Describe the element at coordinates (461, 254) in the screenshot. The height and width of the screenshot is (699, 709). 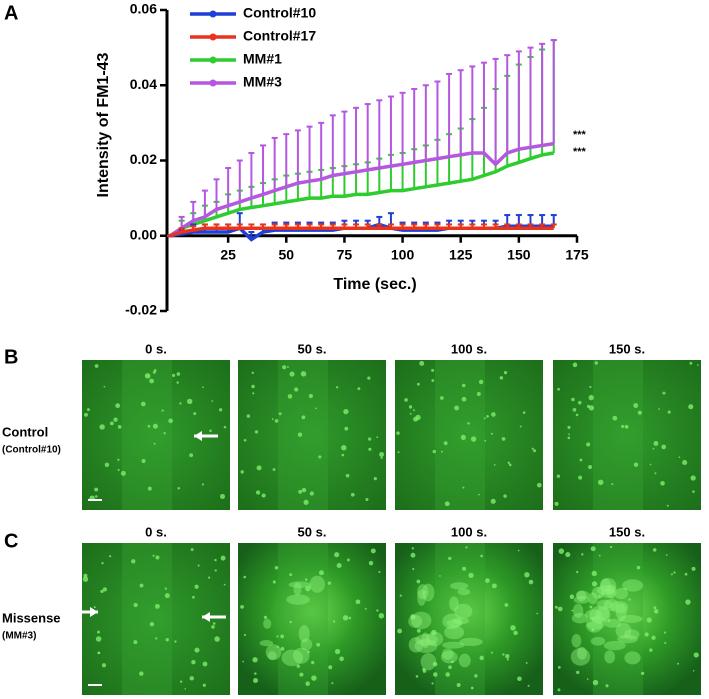
I see `x-tick-label: 125` at that location.